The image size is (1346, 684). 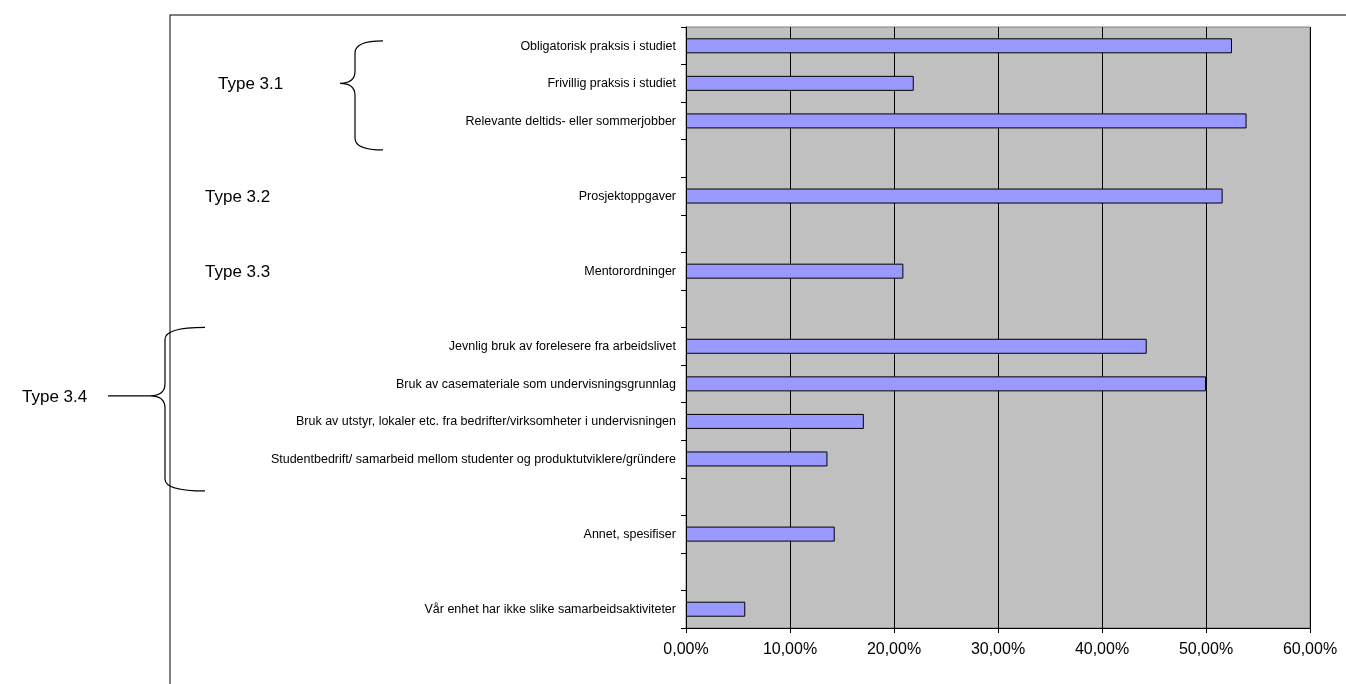 What do you see at coordinates (473, 458) in the screenshot?
I see `y-tick-label: Studentbedrift/ samarbeid mellom studenter og produktutviklere/gründere` at bounding box center [473, 458].